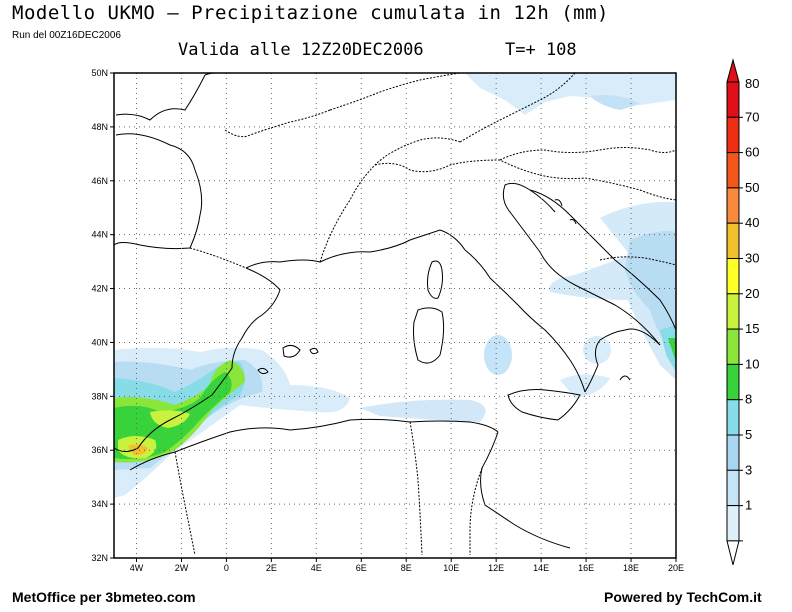  What do you see at coordinates (752, 152) in the screenshot?
I see `legend-label: 60` at bounding box center [752, 152].